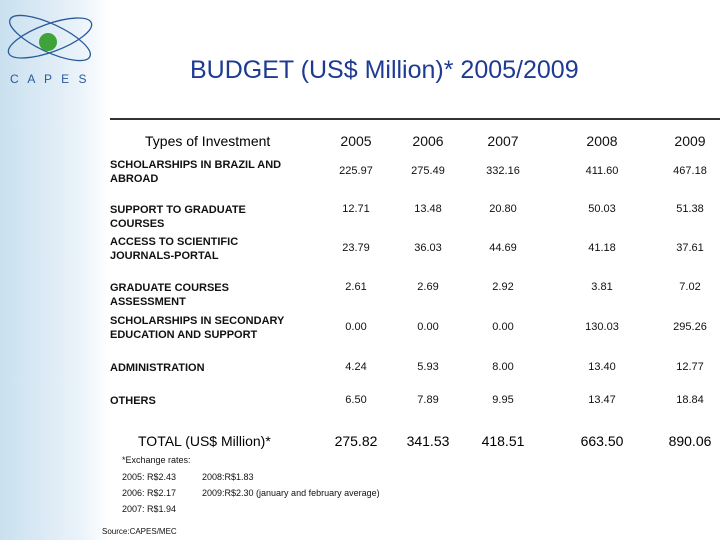 Image resolution: width=720 pixels, height=540 pixels. What do you see at coordinates (356, 287) in the screenshot?
I see `cell: 2.61` at bounding box center [356, 287].